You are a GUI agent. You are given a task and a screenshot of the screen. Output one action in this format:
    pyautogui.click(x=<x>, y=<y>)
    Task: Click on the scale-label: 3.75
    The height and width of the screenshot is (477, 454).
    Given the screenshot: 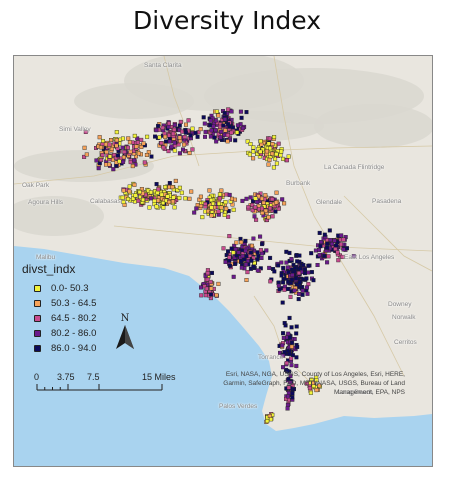 What is the action you would take?
    pyautogui.click(x=66, y=377)
    